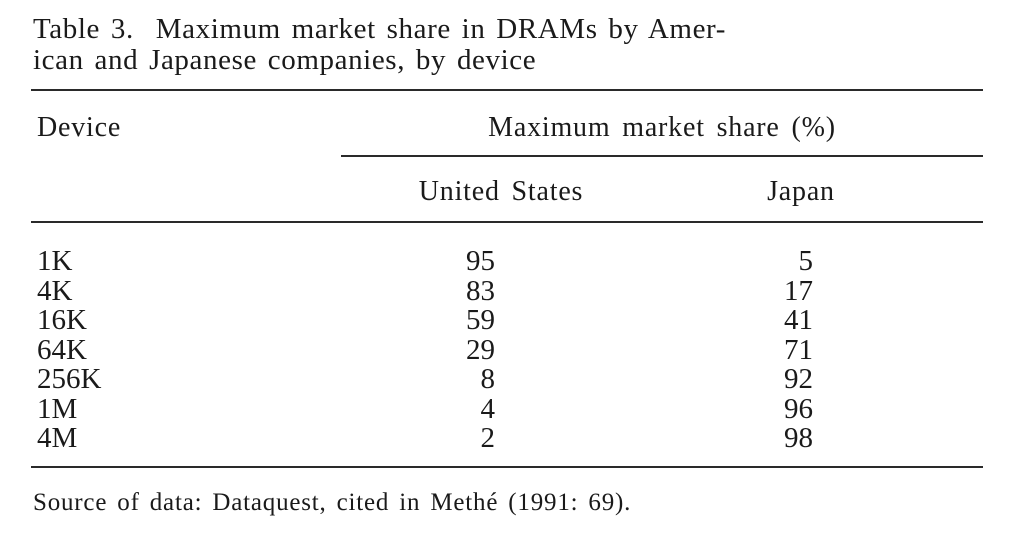 The height and width of the screenshot is (538, 1024). What do you see at coordinates (285, 60) in the screenshot?
I see `caption-text-line-2: ican and Japanese companies, by device` at bounding box center [285, 60].